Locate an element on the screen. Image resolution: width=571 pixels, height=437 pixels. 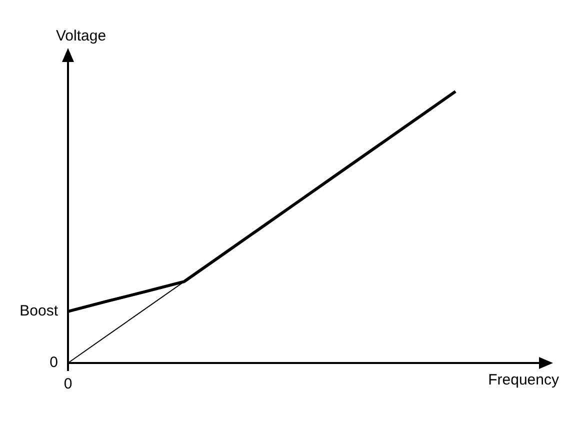
x-axis-title: Frequency is located at coordinates (524, 380).